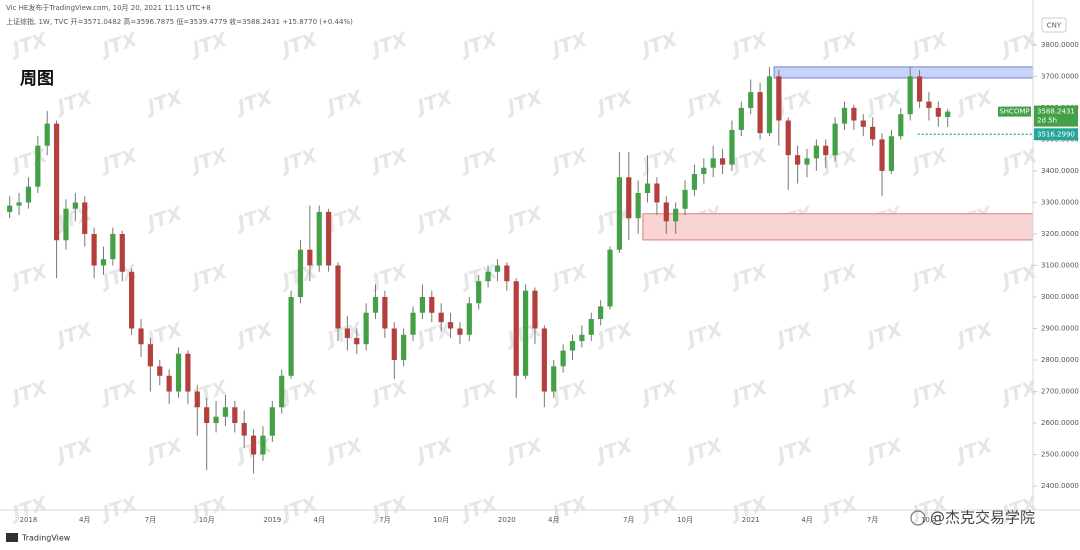 The width and height of the screenshot is (1080, 550). I want to click on period-label: 周图, so click(37, 79).